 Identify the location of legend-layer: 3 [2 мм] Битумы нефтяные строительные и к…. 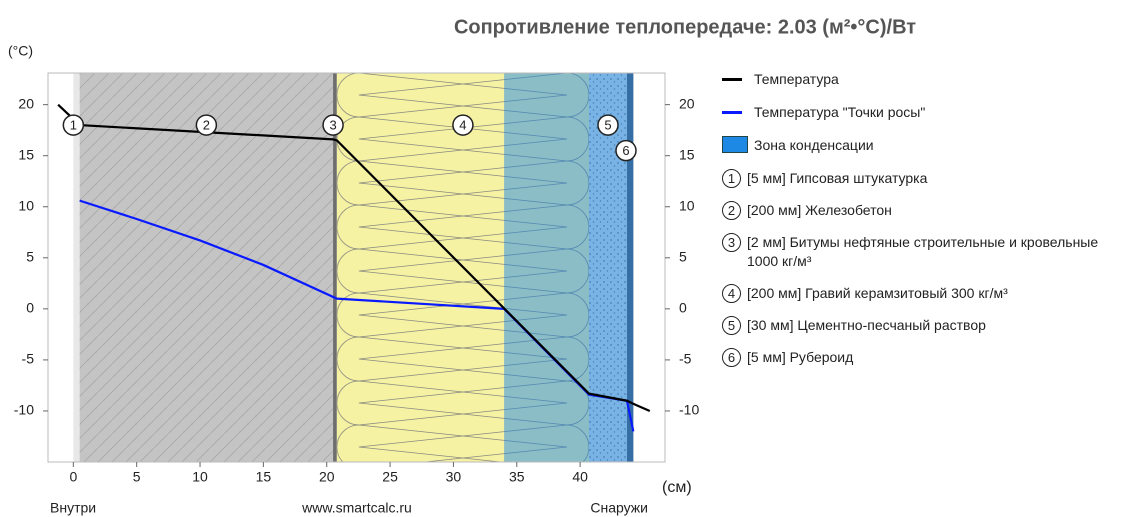
(917, 252).